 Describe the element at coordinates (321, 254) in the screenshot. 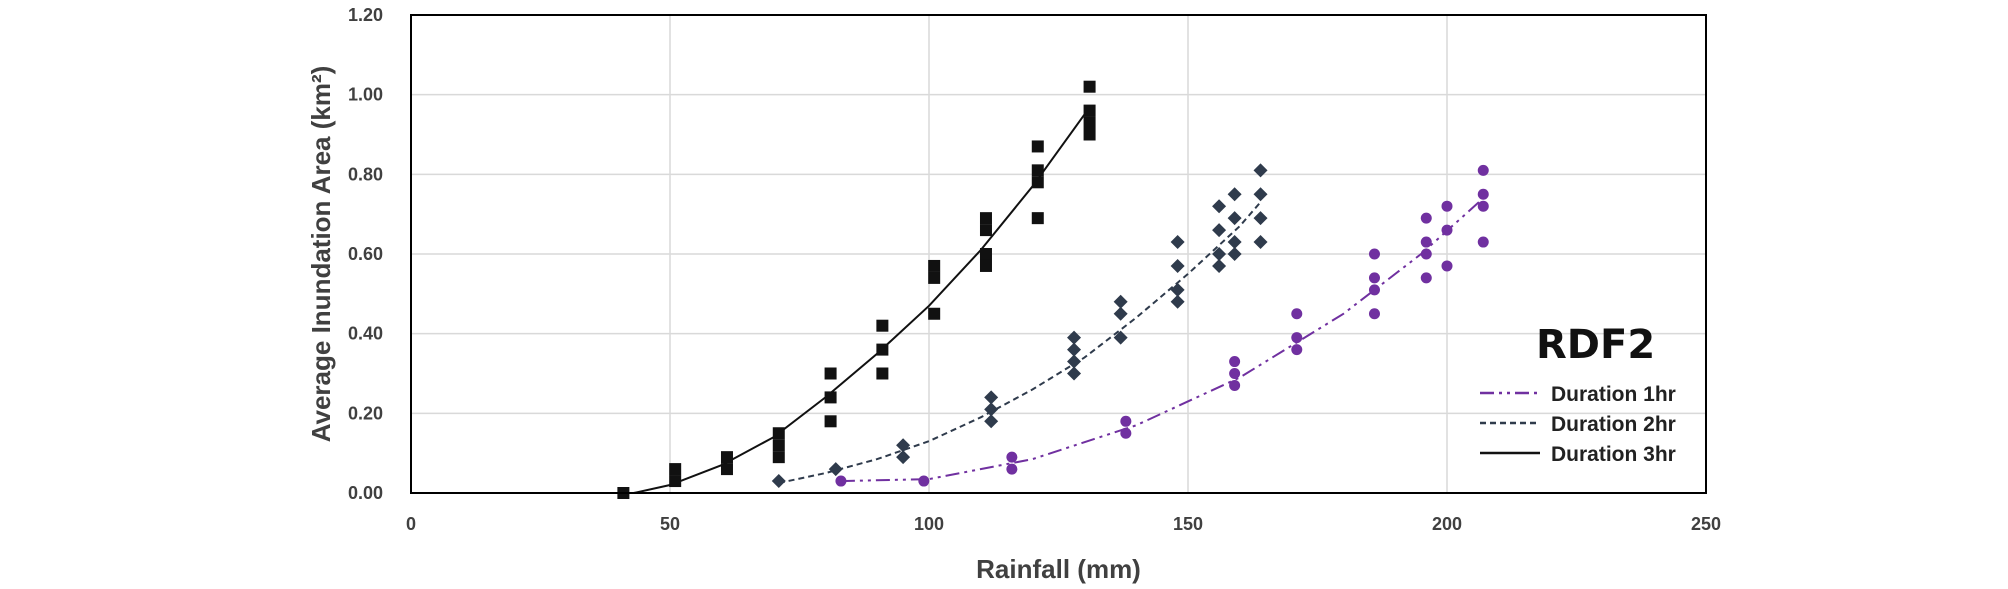

I see `y-axis-label: Average Inundation Area (km²)` at that location.